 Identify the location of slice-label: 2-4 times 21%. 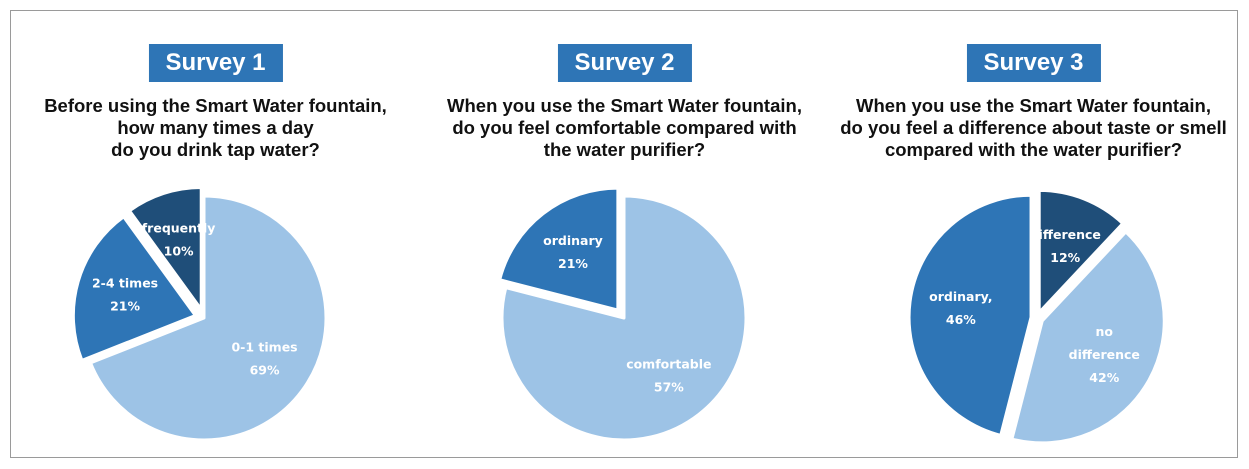
(125, 295).